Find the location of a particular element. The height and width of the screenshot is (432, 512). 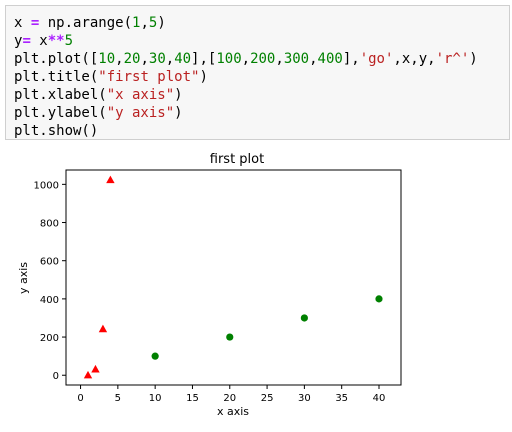

code-token: 'go' is located at coordinates (376, 59).